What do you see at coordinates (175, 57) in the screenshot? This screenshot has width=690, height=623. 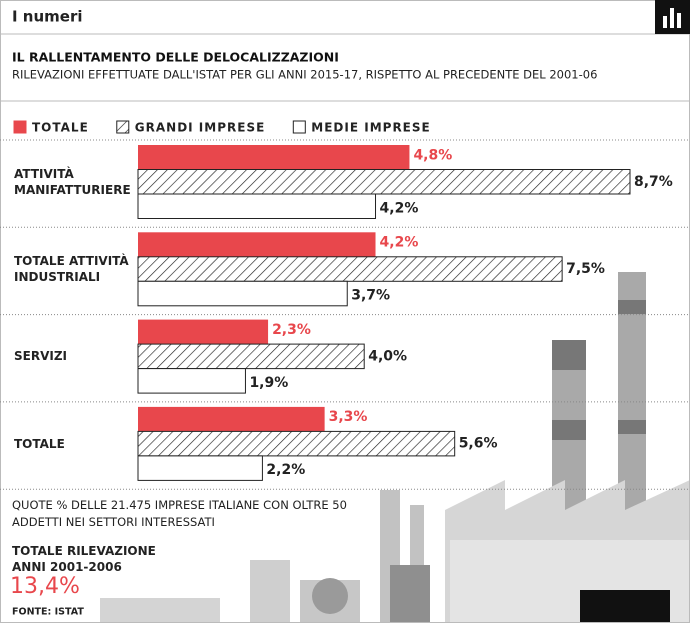 I see `chart-title: IL RALLENTAMENTO DELLE DELOCALIZZAZIONI` at bounding box center [175, 57].